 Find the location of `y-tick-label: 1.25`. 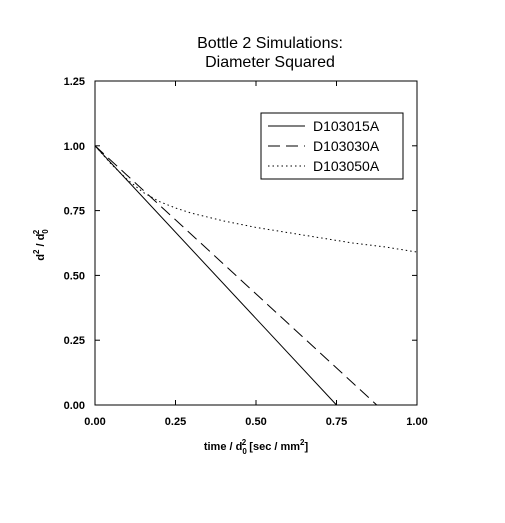

y-tick-label: 1.25 is located at coordinates (74, 82).